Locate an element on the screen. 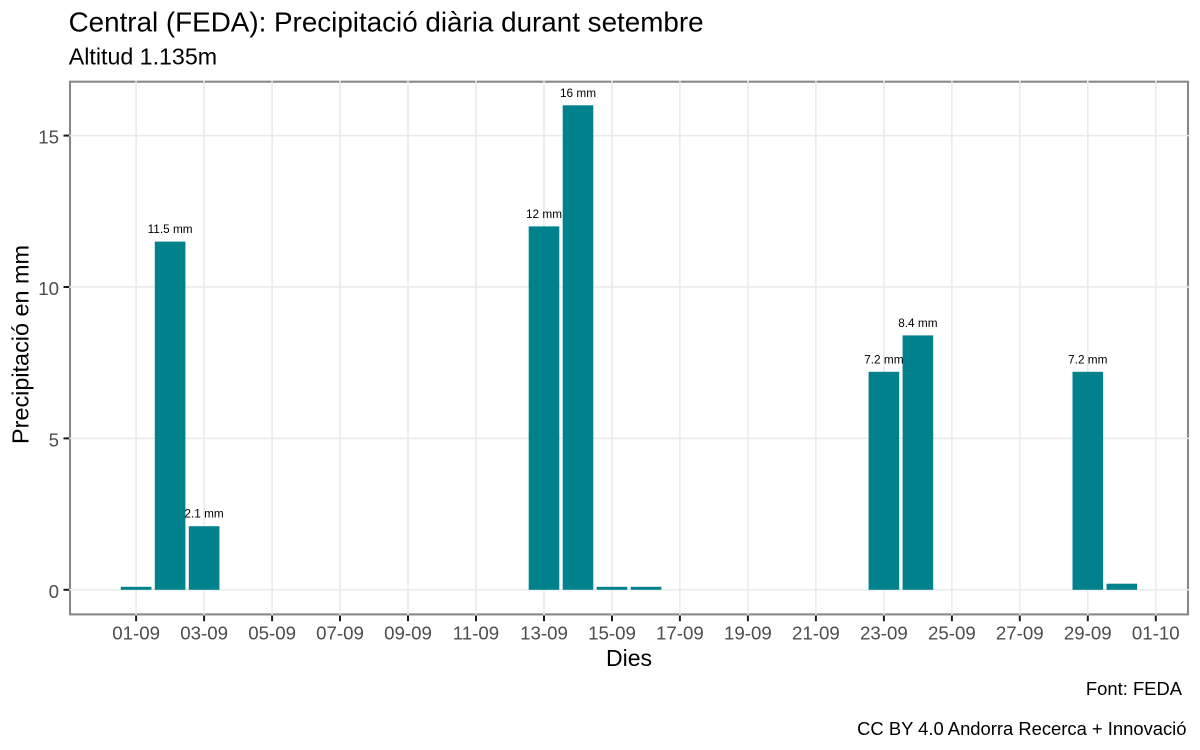 This screenshot has width=1200, height=750. svg-text: 23-09 is located at coordinates (884, 633).